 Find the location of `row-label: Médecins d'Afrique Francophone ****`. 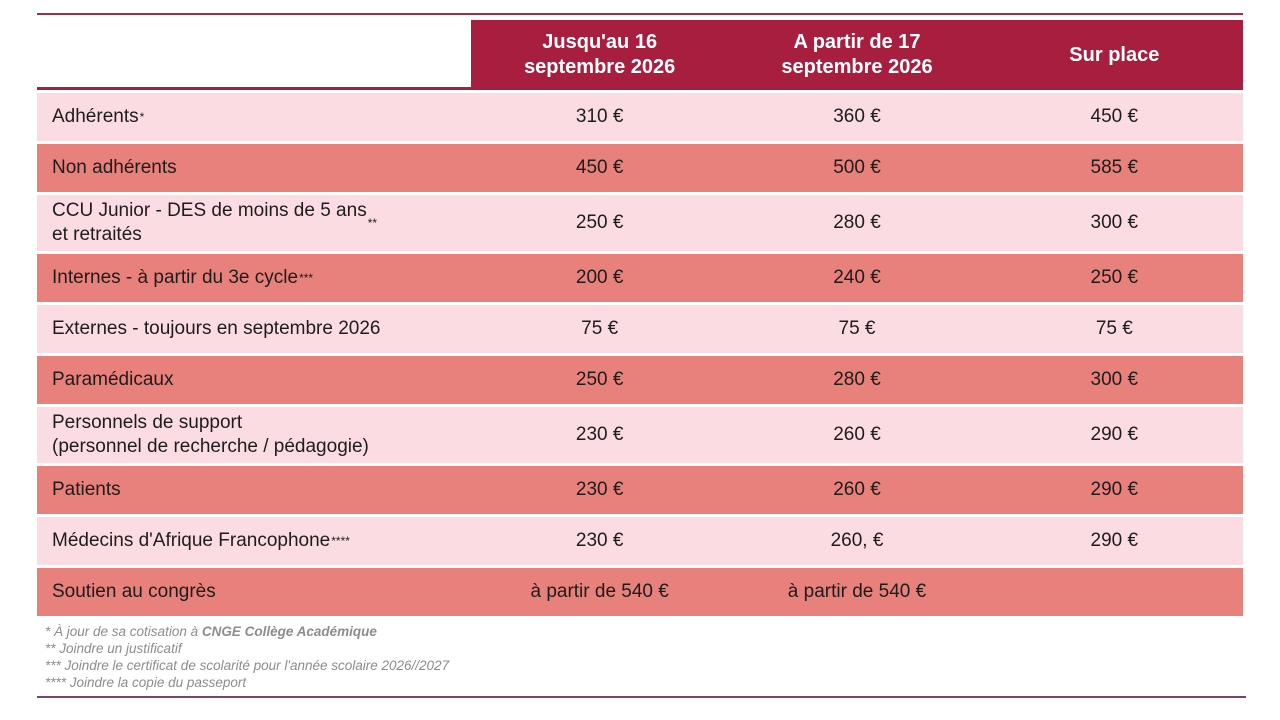

row-label: Médecins d'Afrique Francophone **** is located at coordinates (201, 540).